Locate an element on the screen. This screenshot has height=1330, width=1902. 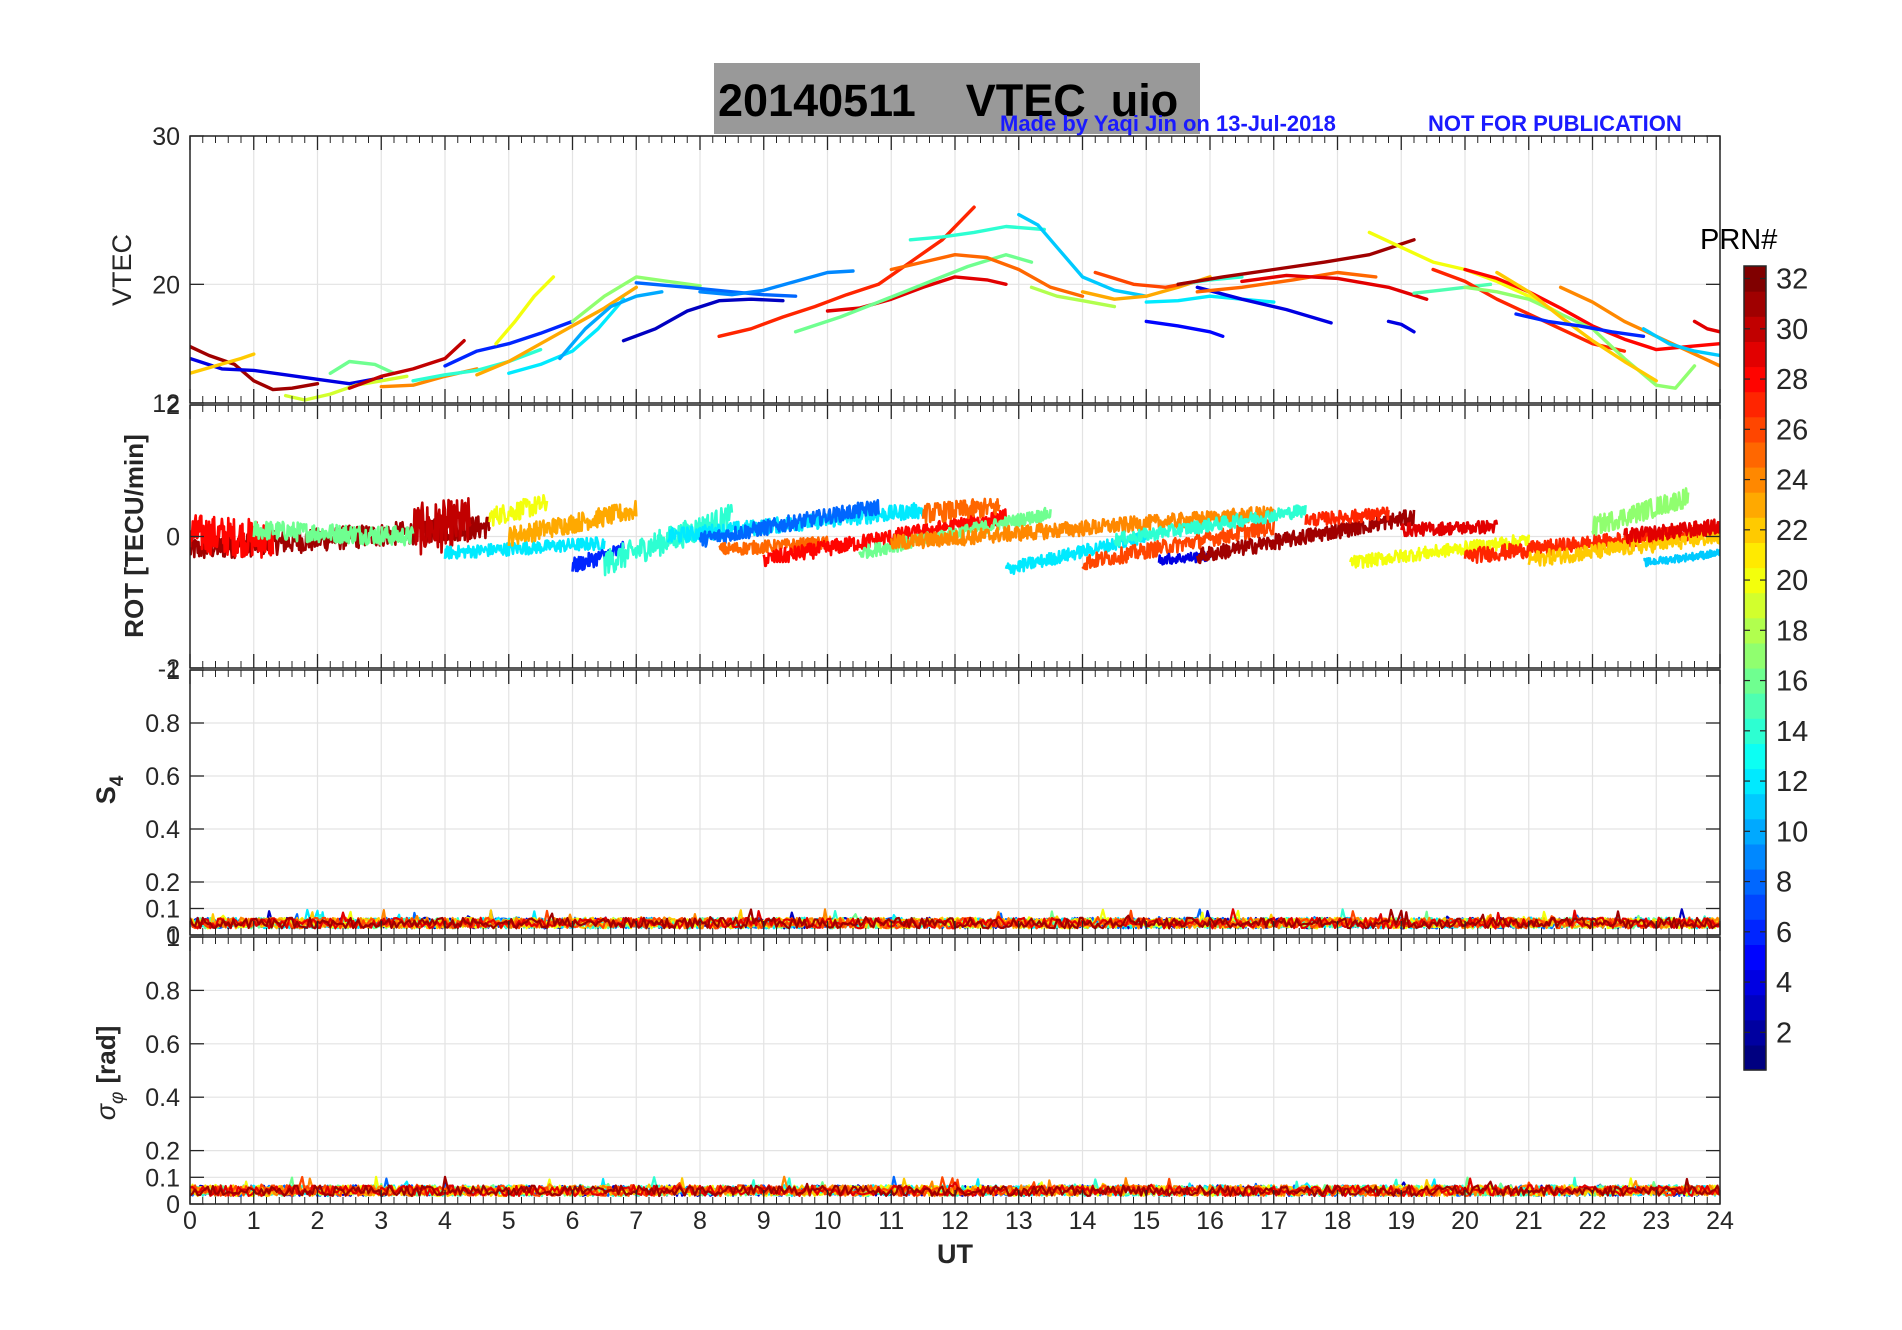
colorbar-tick-label: 26 is located at coordinates (1792, 430).